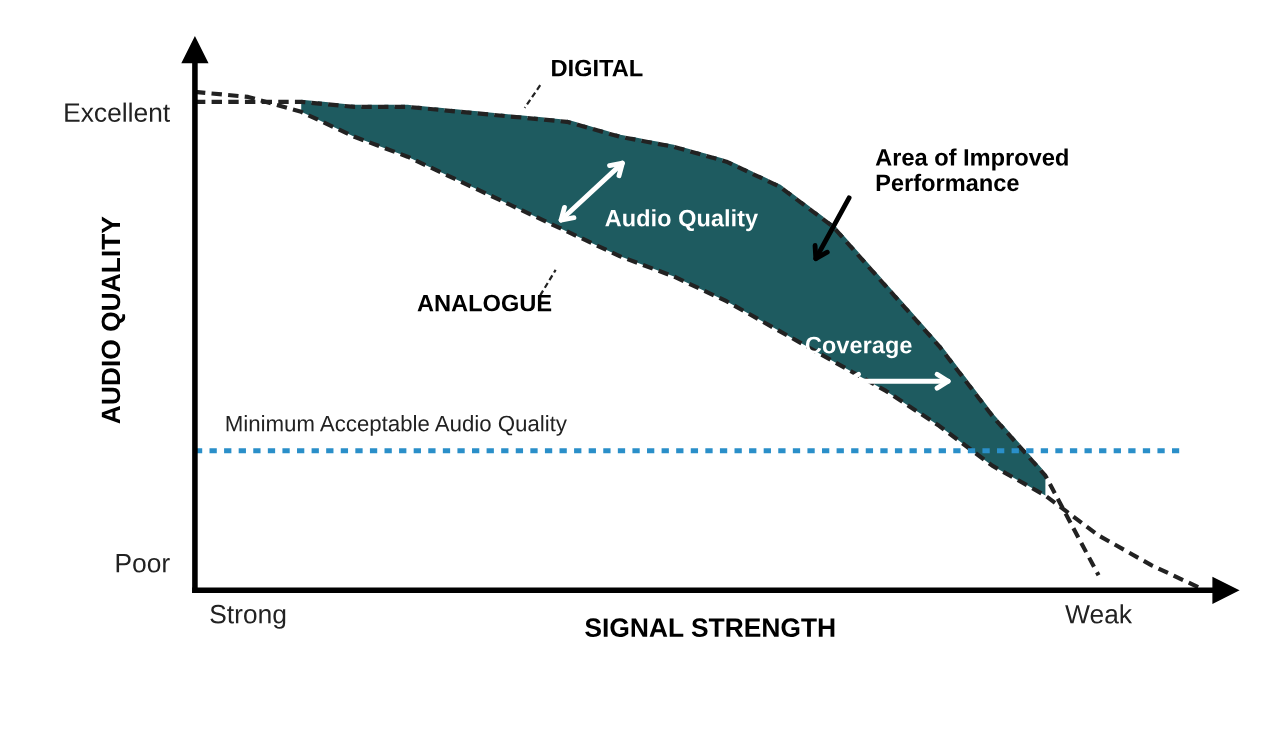  I want to click on x-tick-label: Weak, so click(1099, 614).